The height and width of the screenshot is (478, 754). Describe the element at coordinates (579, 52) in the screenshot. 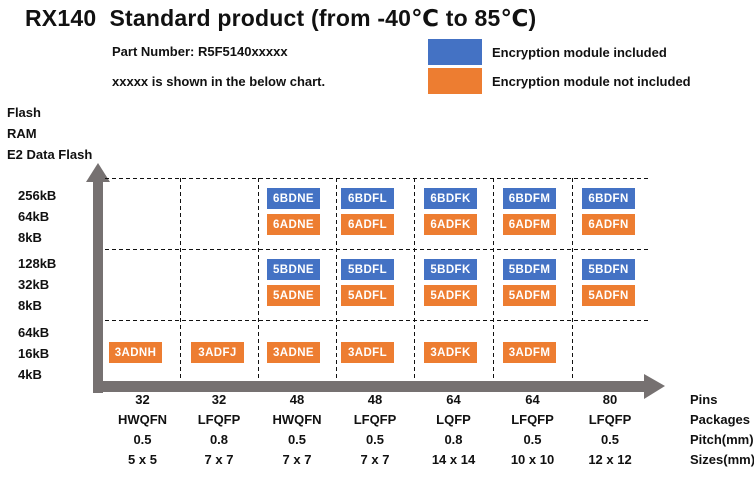

I see `legend-label-included: Encryption module included` at that location.